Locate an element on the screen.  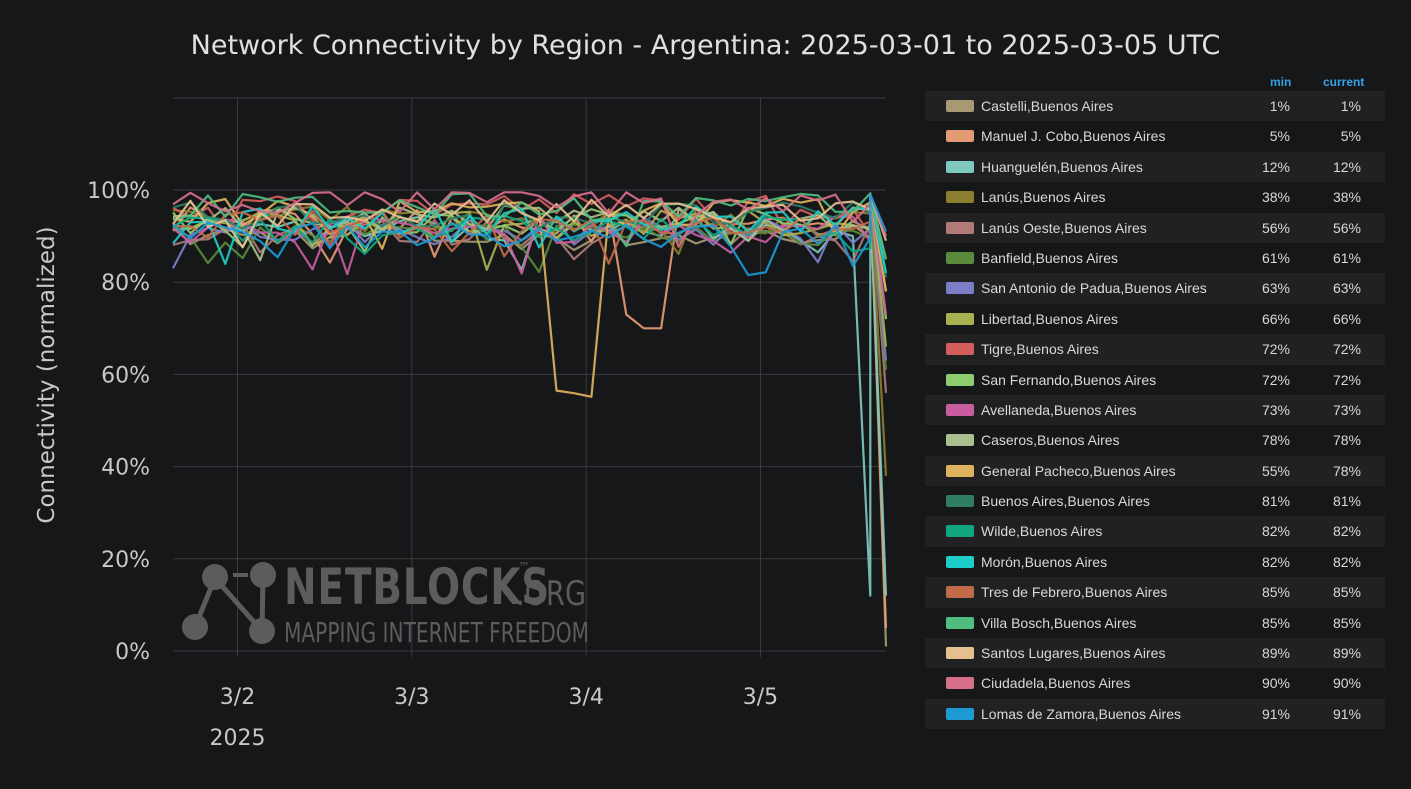
legend-series-name: Caseros,Buenos Aires is located at coordinates (1050, 440).